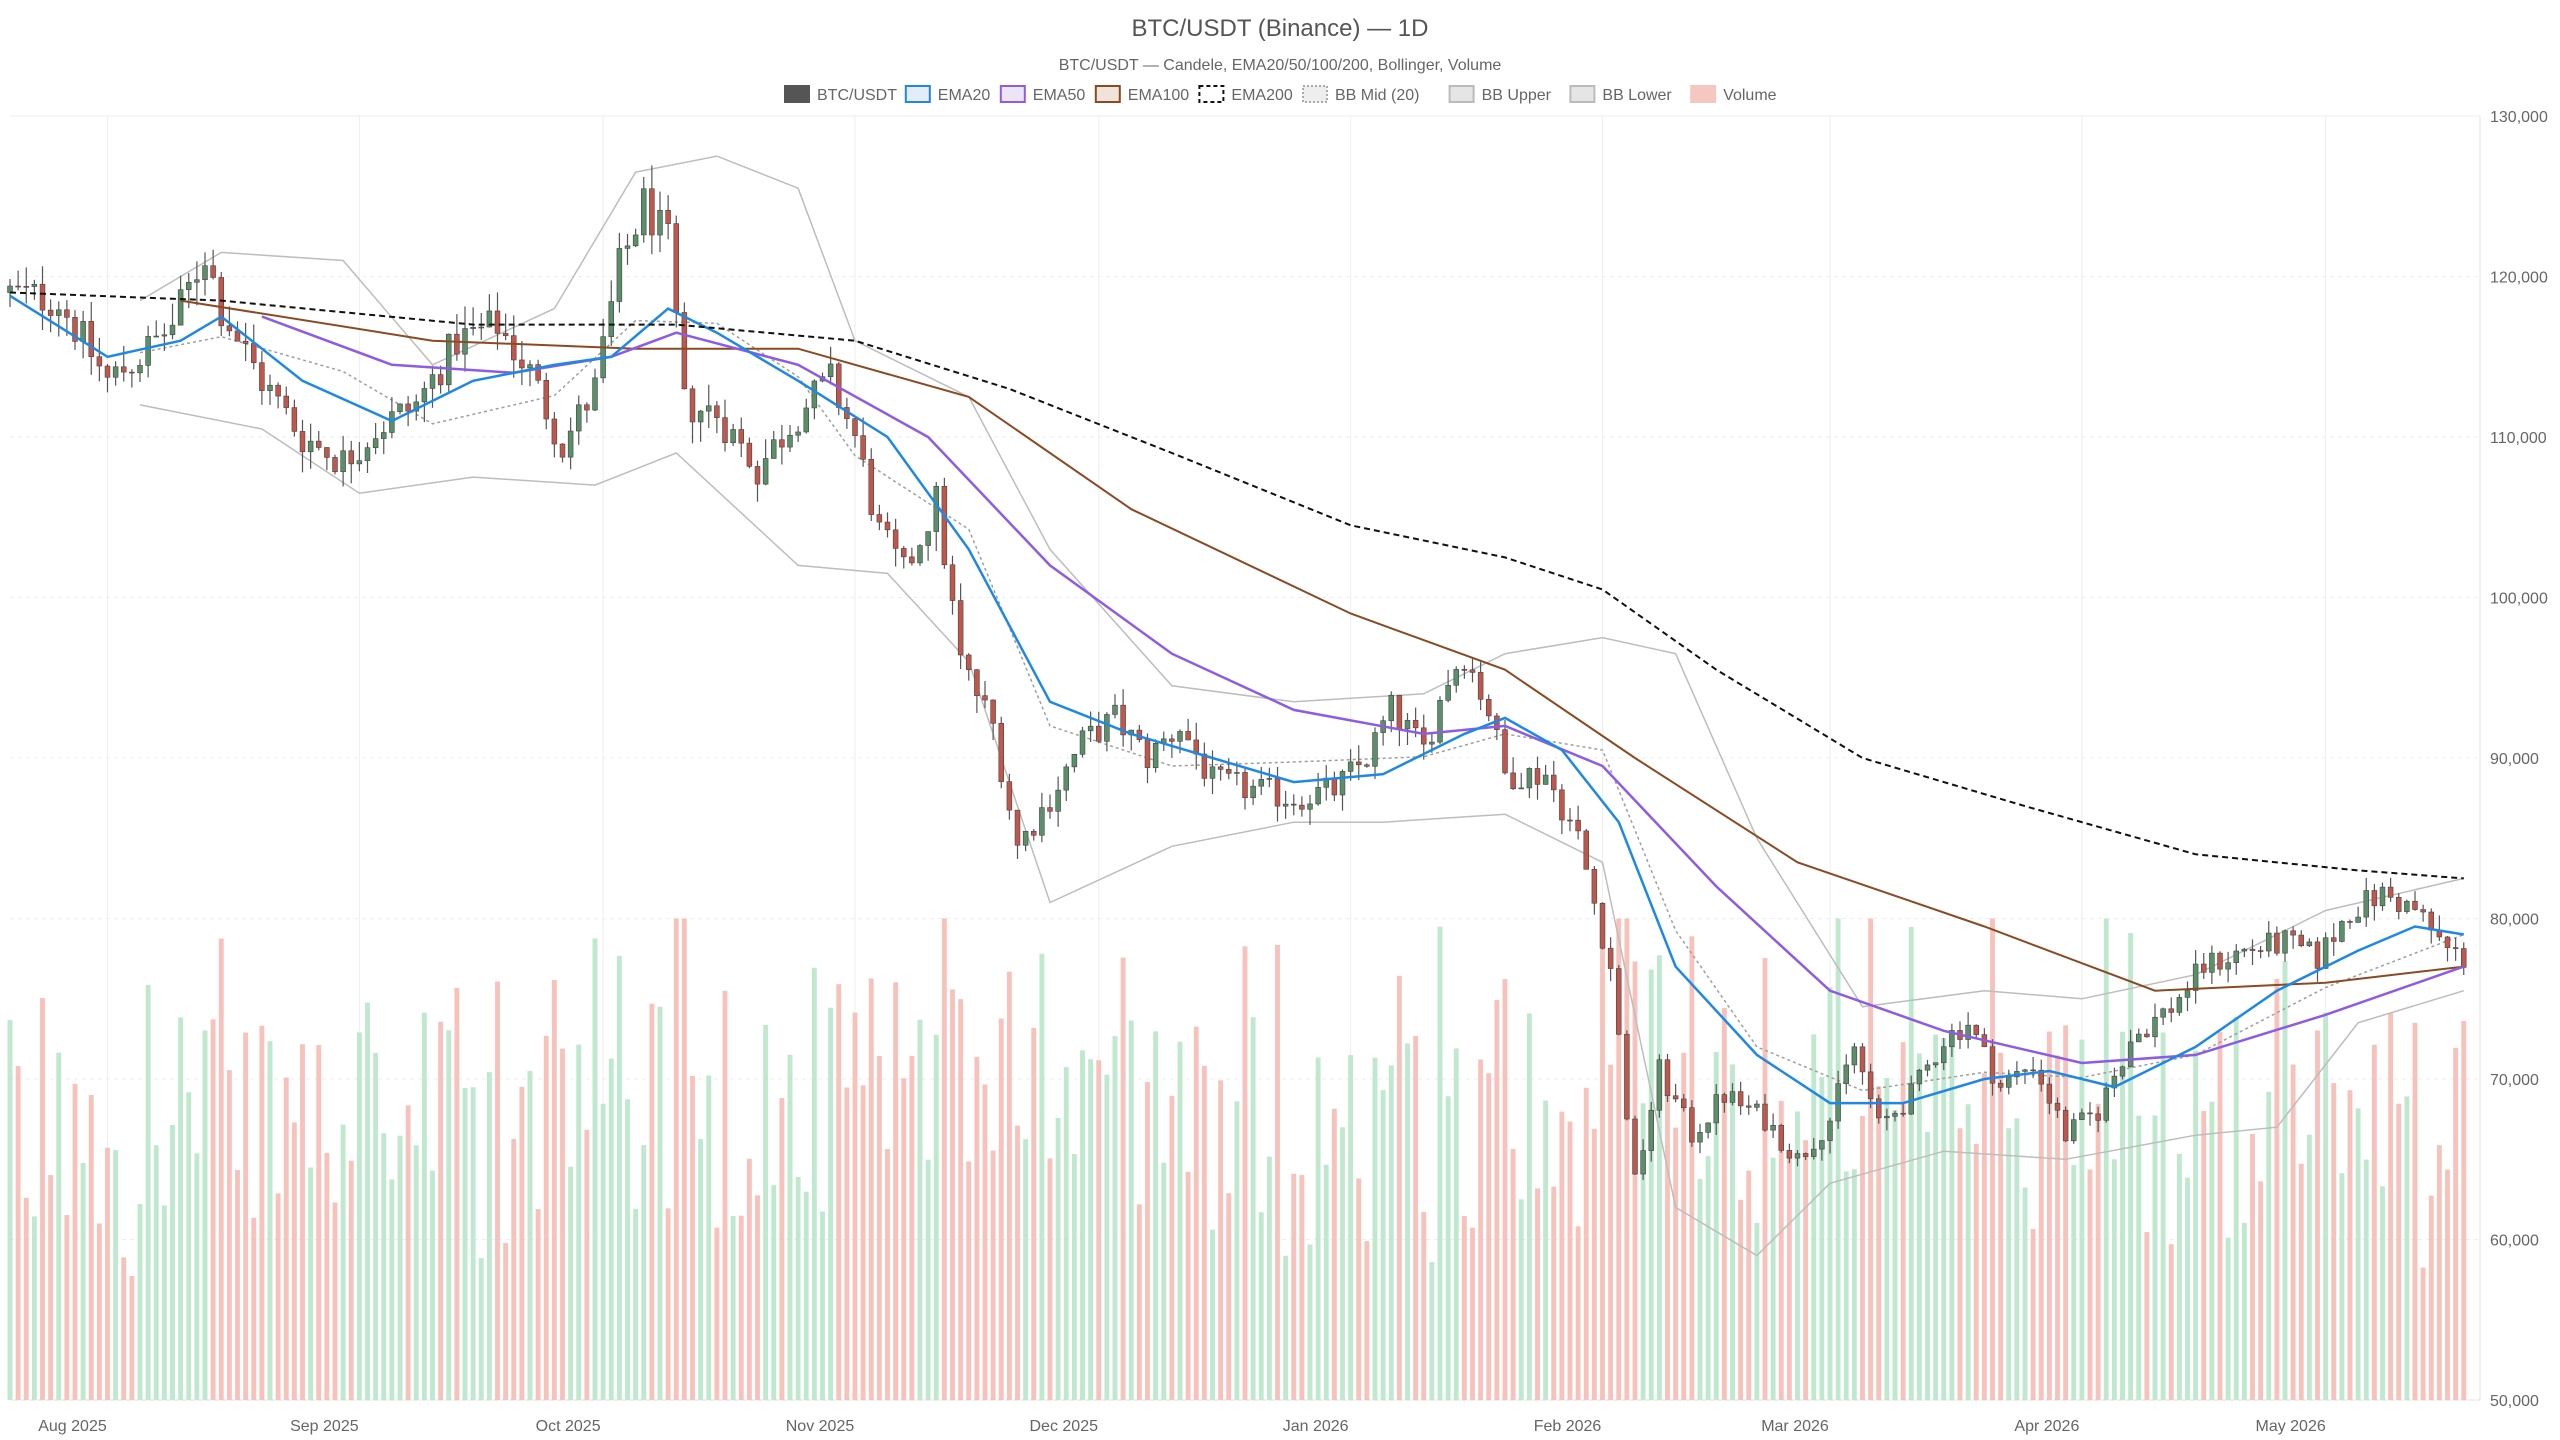  What do you see at coordinates (1637, 95) in the screenshot?
I see `legend-label: BB Lower` at bounding box center [1637, 95].